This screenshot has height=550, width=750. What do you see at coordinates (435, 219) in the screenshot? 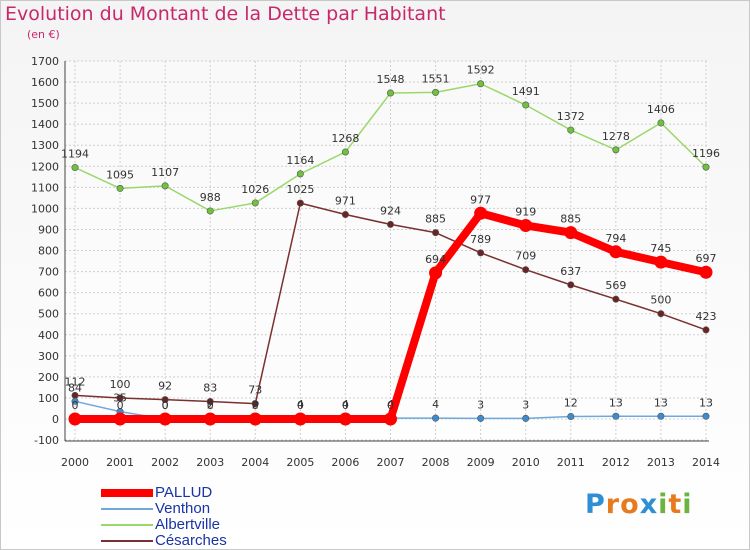
I see `data-label-c-sarches: 885` at bounding box center [435, 219].